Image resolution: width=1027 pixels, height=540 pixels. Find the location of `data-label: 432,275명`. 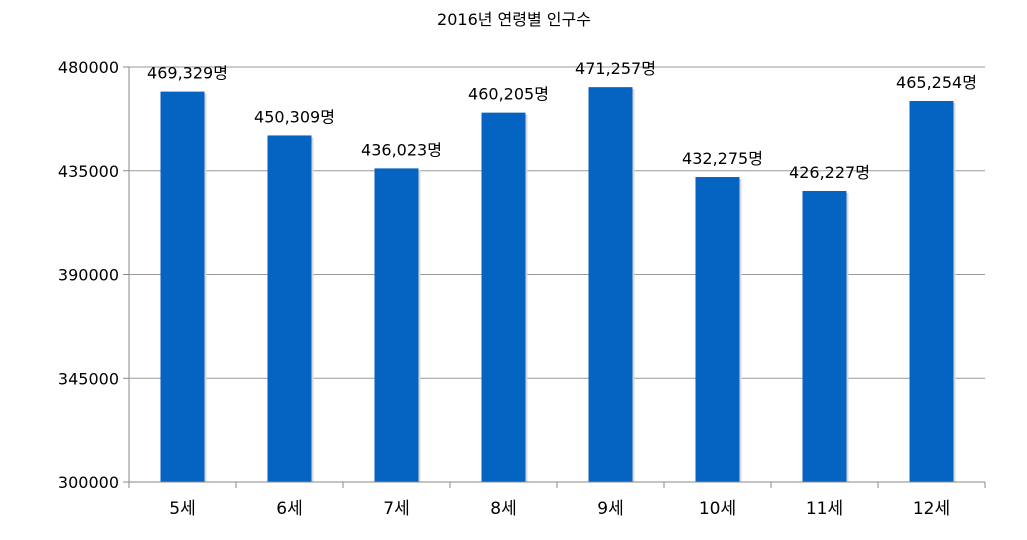

data-label: 432,275명 is located at coordinates (722, 158).